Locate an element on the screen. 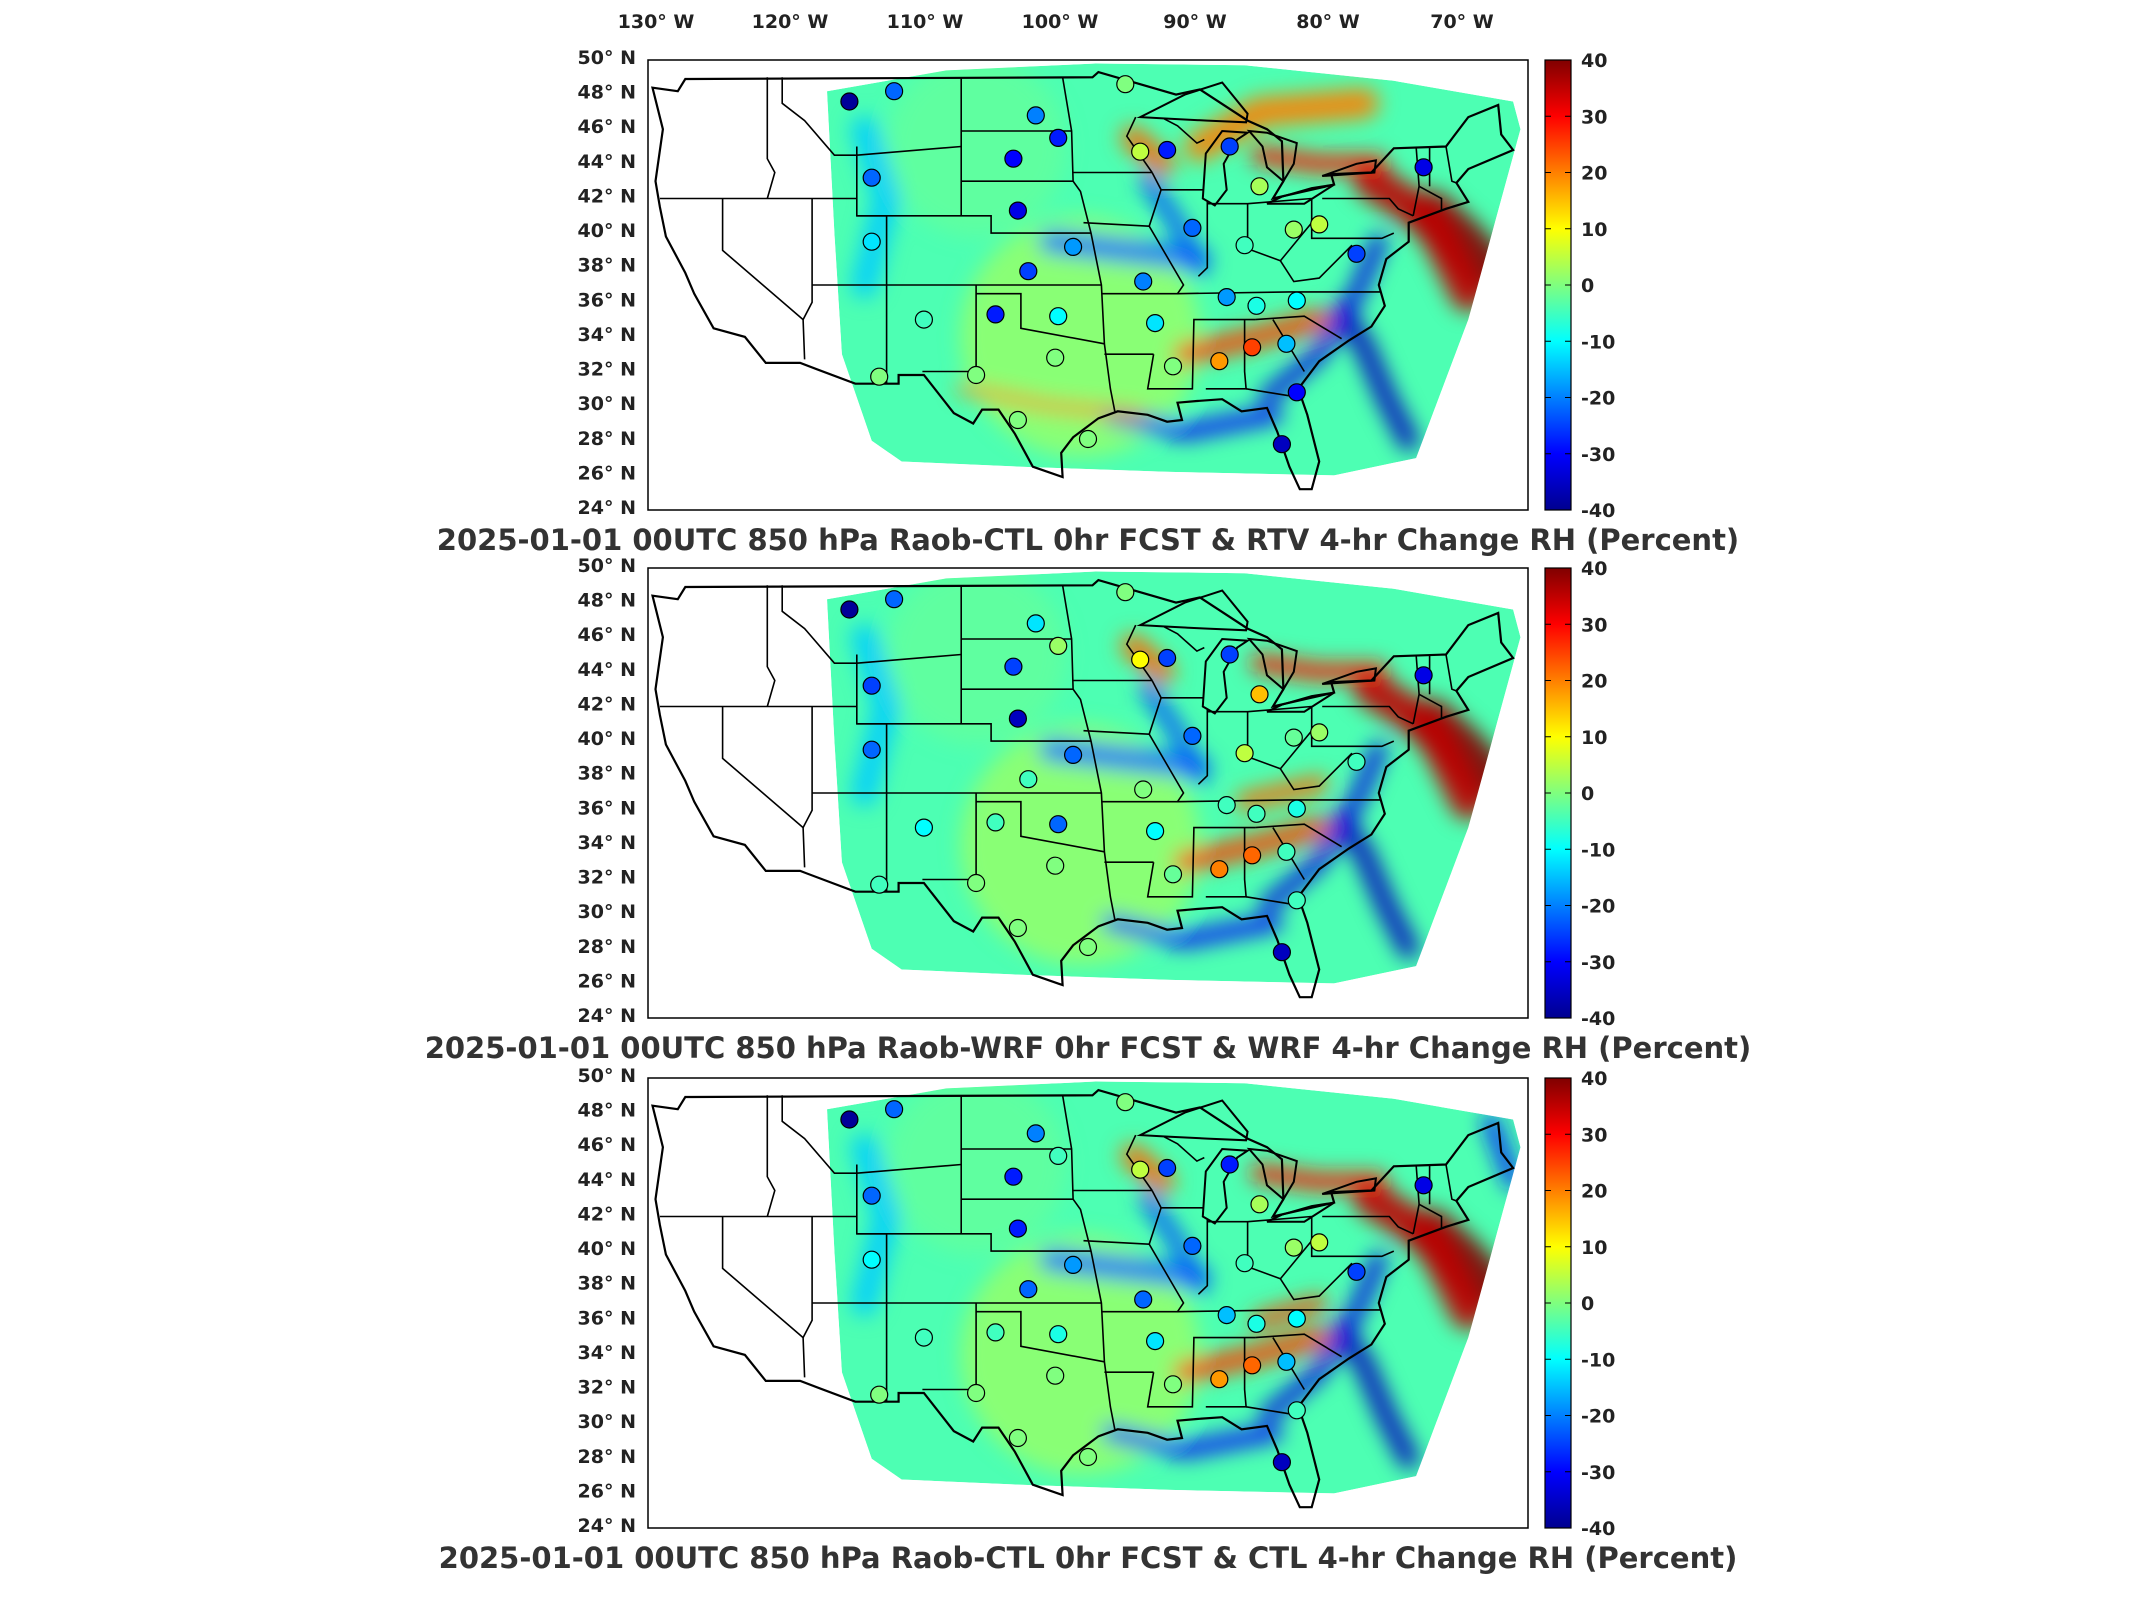 The width and height of the screenshot is (2133, 1600). lat-label-36: 36° N is located at coordinates (607, 1318).